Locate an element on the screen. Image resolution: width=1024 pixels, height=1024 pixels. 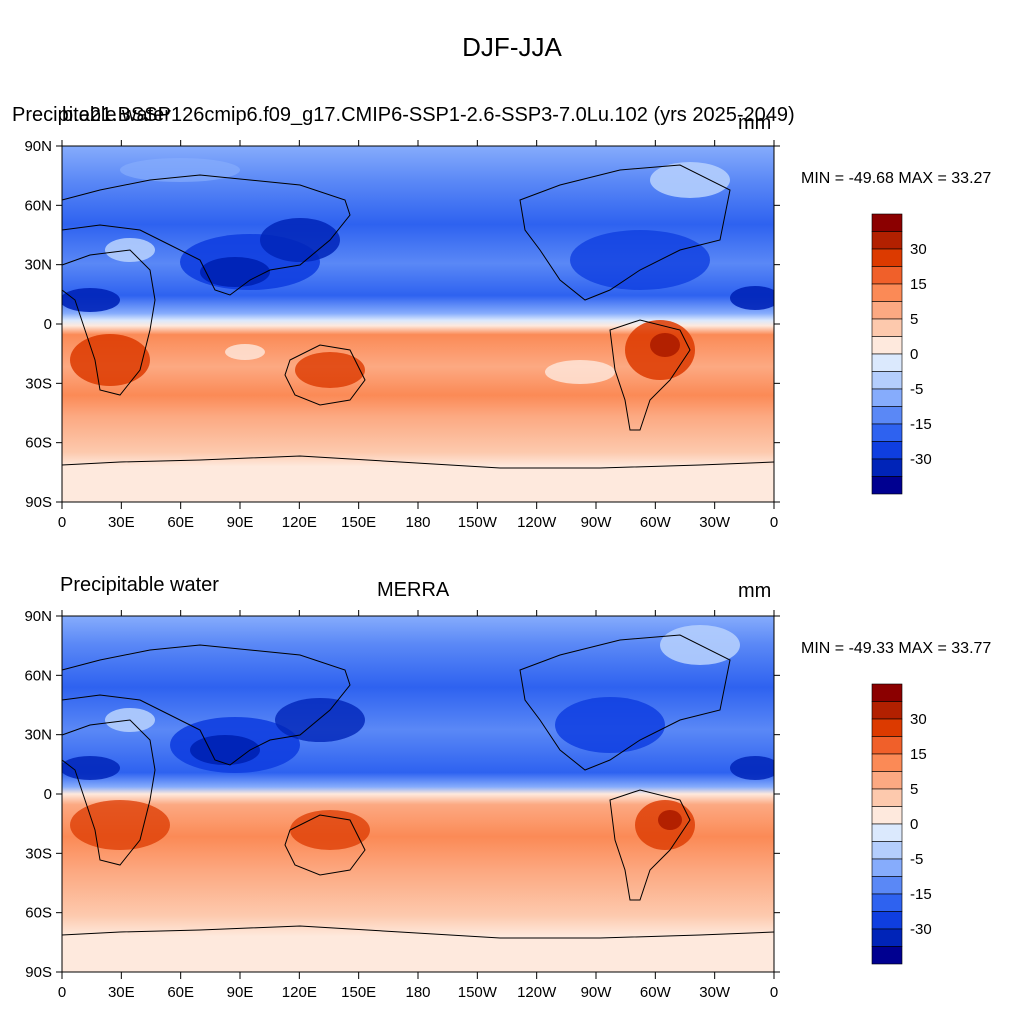
panel2-units: mm is located at coordinates (755, 591).